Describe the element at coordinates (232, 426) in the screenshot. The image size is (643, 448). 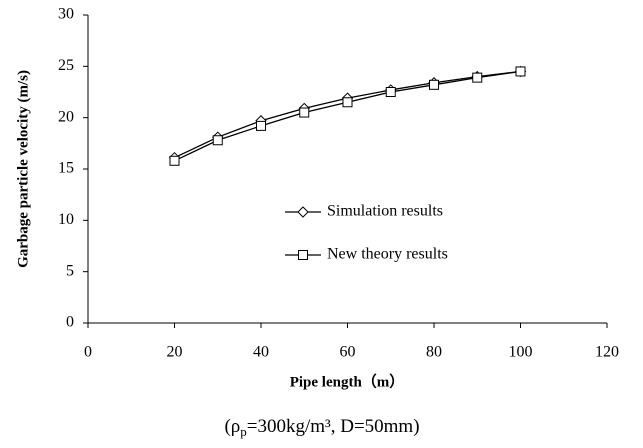
I see `caption-part: (ρ` at that location.